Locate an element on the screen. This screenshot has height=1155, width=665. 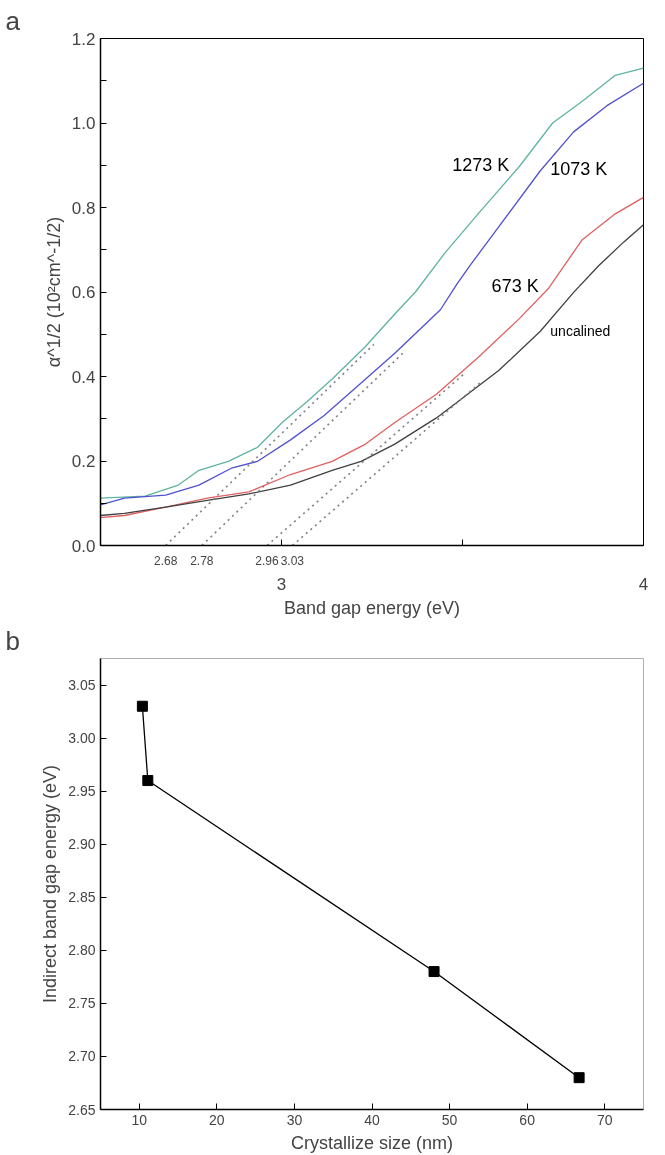
x-axis-title: Band gap energy (eV) is located at coordinates (372, 607).